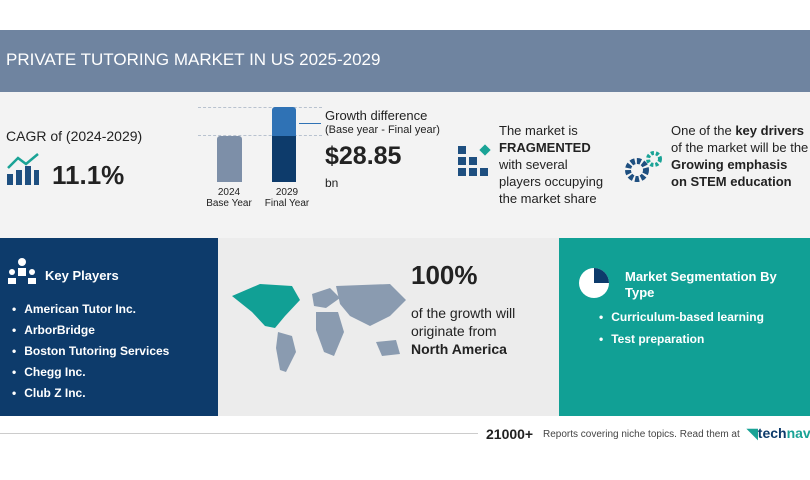  I want to click on technavio-logo: ◥technavi, so click(778, 433).